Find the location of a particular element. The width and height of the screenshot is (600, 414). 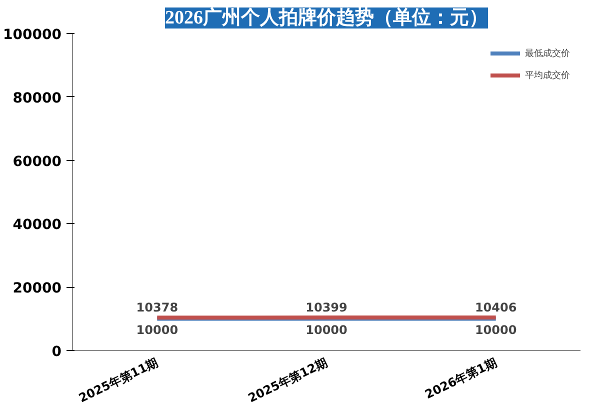

y-tick-label: 100000 is located at coordinates (32, 35).